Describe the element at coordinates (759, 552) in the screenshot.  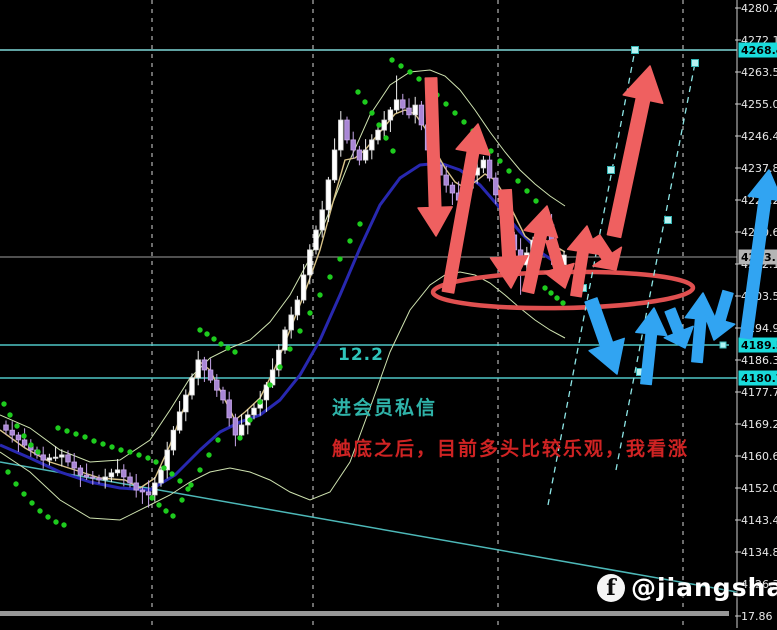
I see `axis-price-label: 4134.89` at that location.